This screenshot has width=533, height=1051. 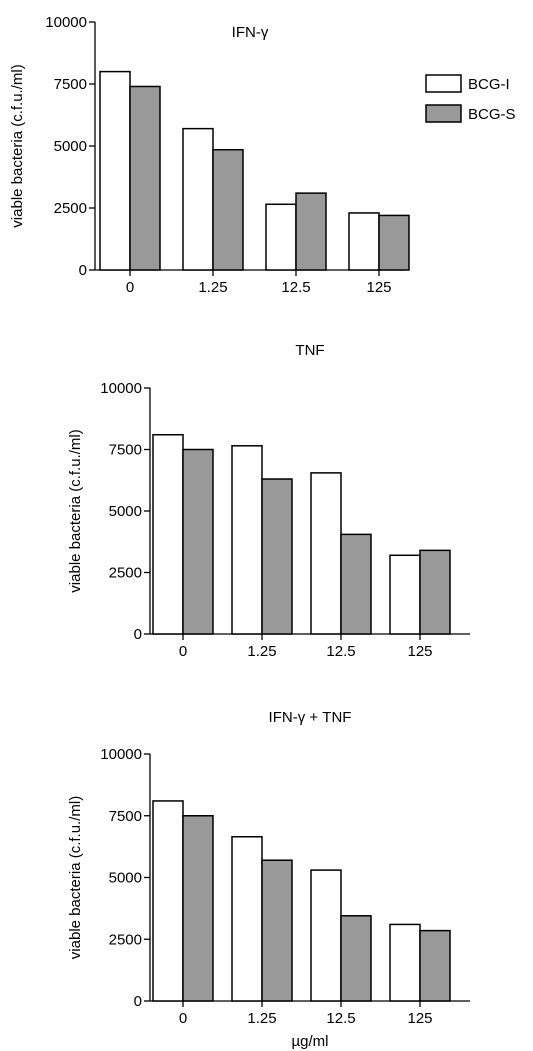 What do you see at coordinates (310, 1041) in the screenshot?
I see `x-axis-label: µg/ml` at bounding box center [310, 1041].